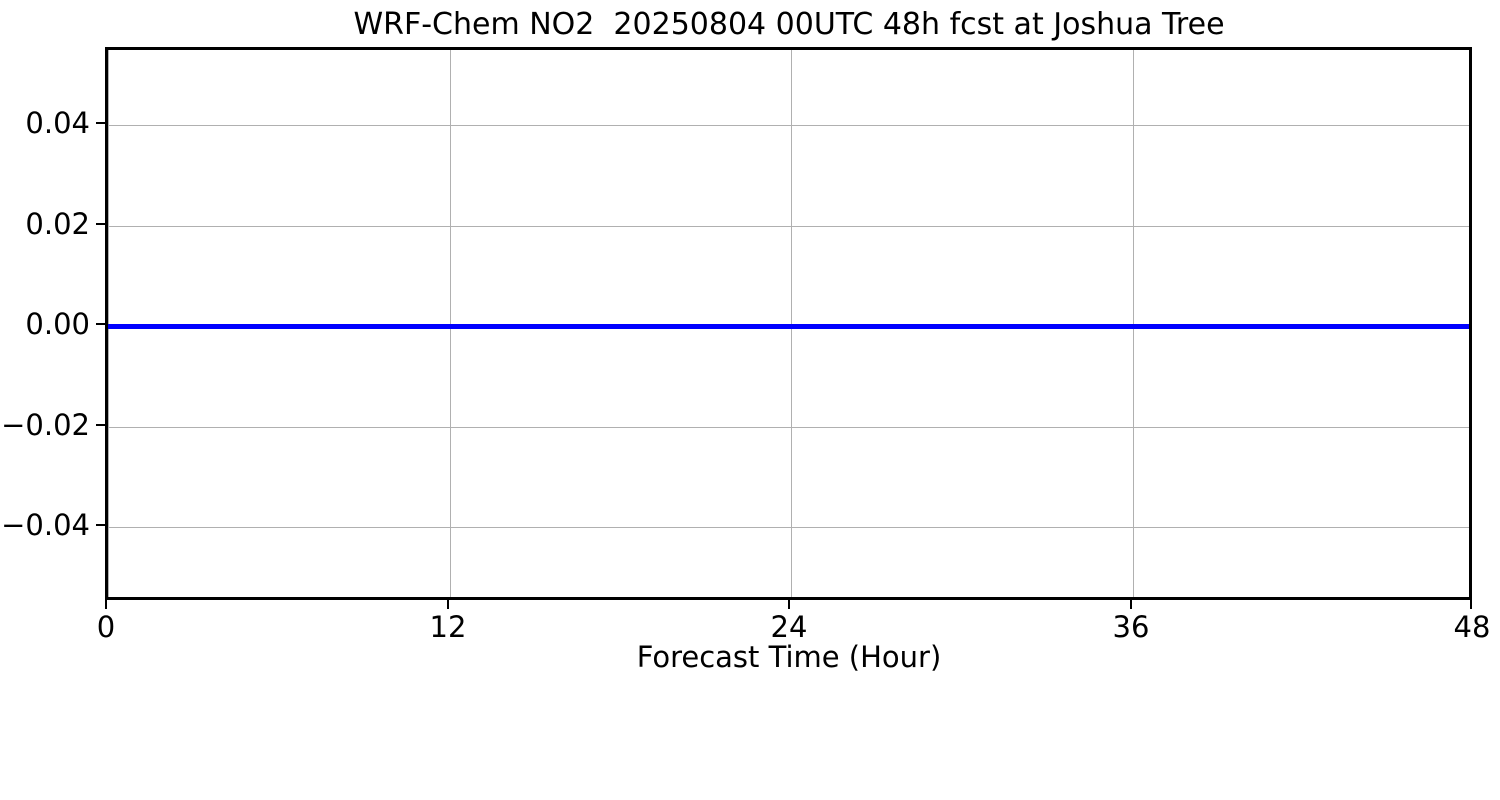  Describe the element at coordinates (789, 627) in the screenshot. I see `x-tick-label: 24` at that location.